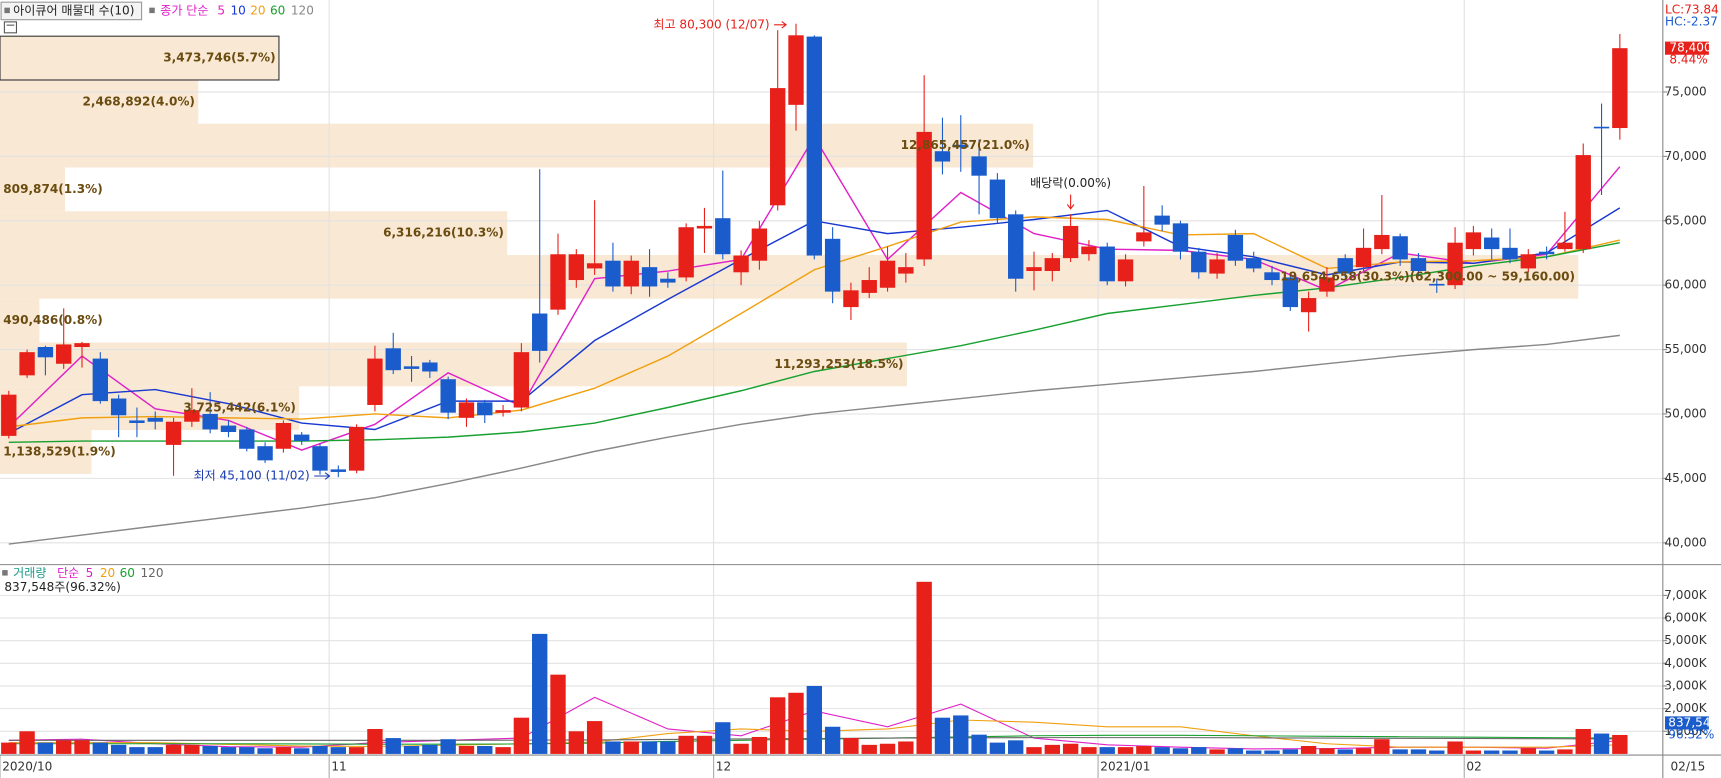 The height and width of the screenshot is (778, 1721). I want to click on y-tick-label: 40,000, so click(1686, 542).